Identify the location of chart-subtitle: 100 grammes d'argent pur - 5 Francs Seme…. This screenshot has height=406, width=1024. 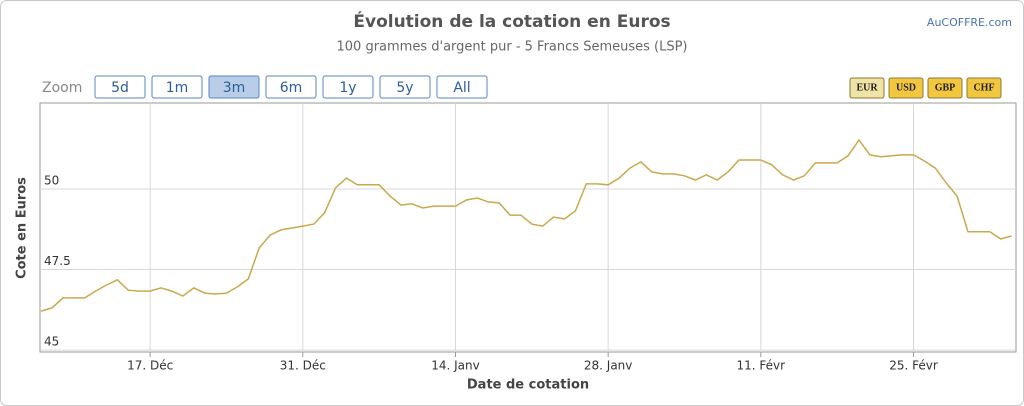
(512, 47).